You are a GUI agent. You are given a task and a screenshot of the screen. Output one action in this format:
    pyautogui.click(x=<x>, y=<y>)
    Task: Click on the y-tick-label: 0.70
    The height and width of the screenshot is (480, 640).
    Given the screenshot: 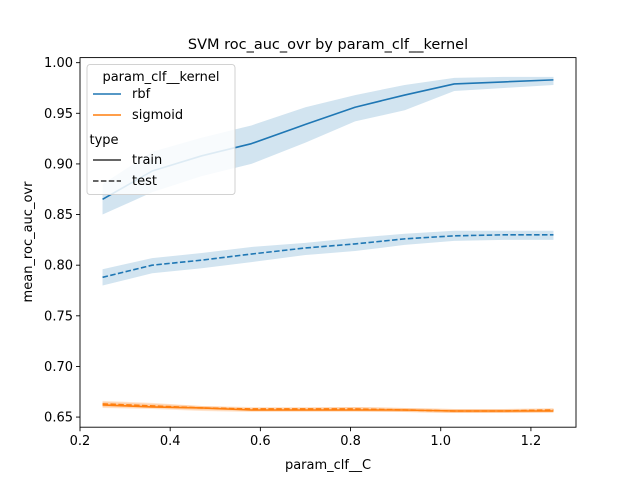 What is the action you would take?
    pyautogui.click(x=58, y=367)
    